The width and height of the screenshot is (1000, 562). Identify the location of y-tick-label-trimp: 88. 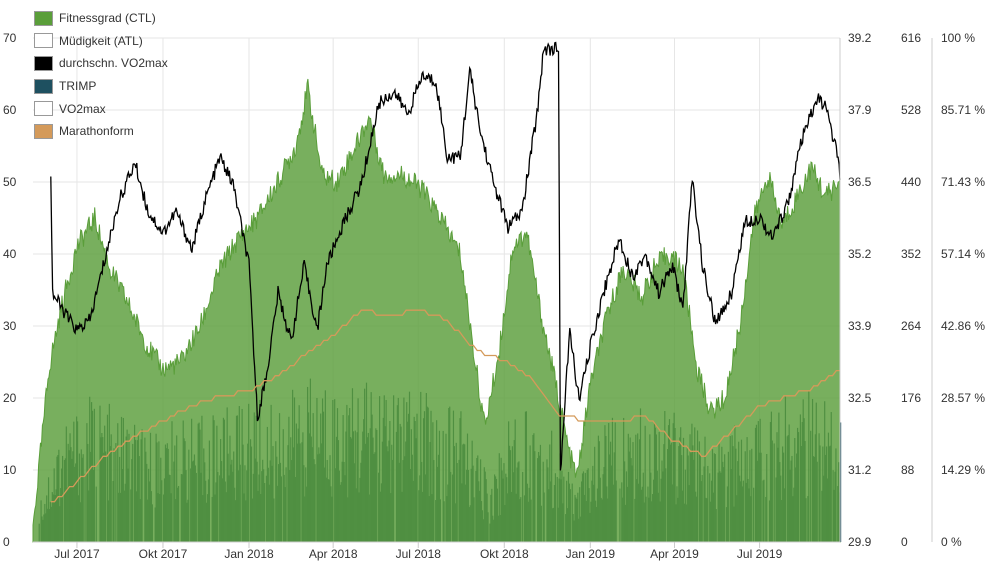
(908, 470).